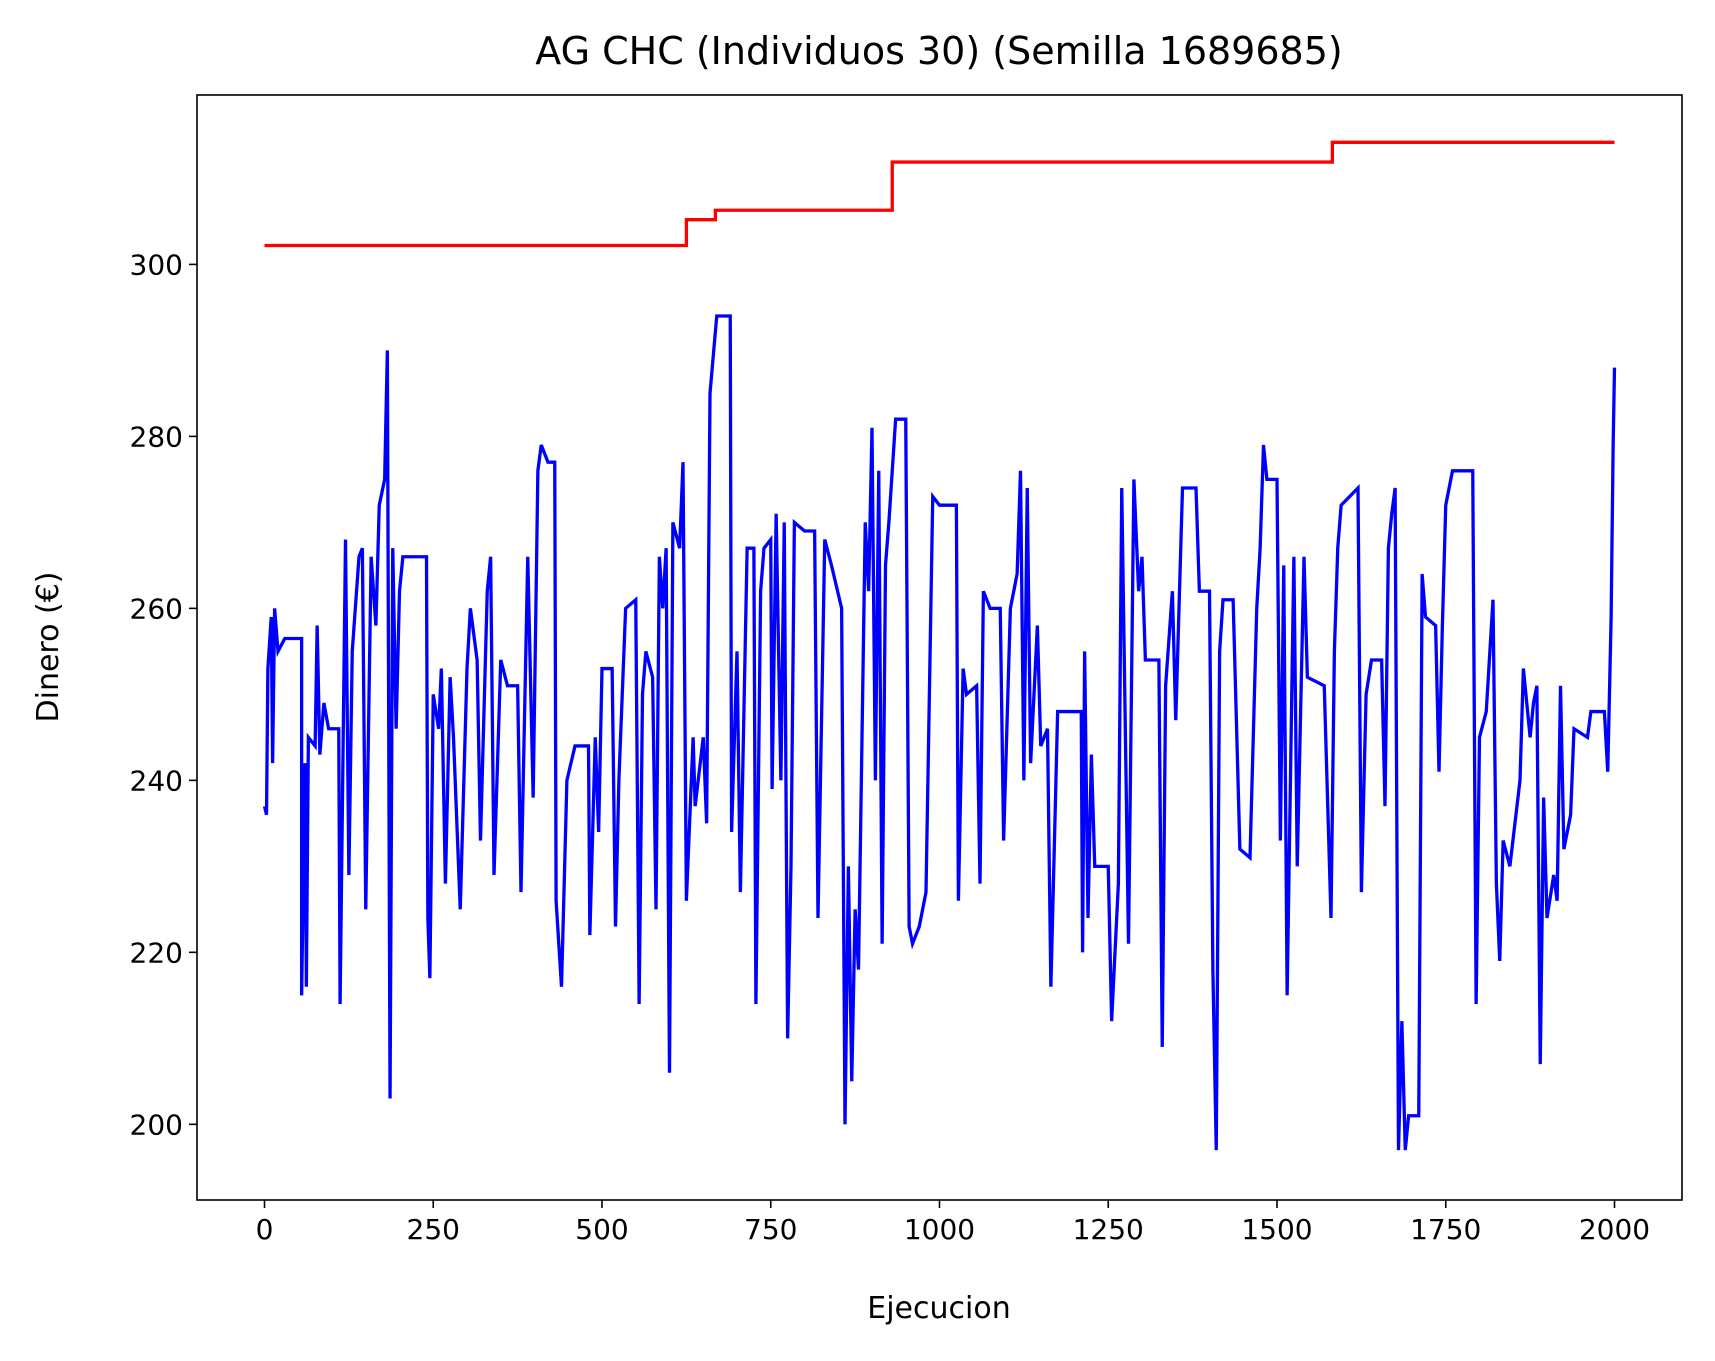 This screenshot has width=1715, height=1361. Describe the element at coordinates (601, 1229) in the screenshot. I see `x-tick-label: 500` at that location.